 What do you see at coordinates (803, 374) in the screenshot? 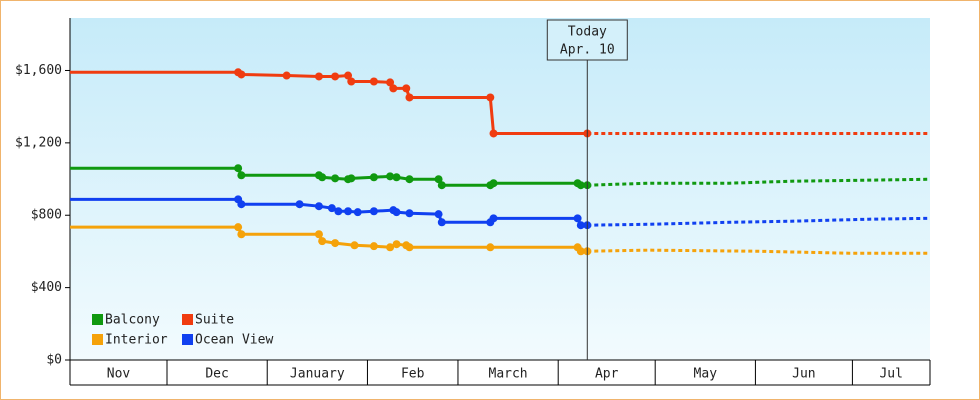
I see `x-tick-label: Jun` at bounding box center [803, 374].